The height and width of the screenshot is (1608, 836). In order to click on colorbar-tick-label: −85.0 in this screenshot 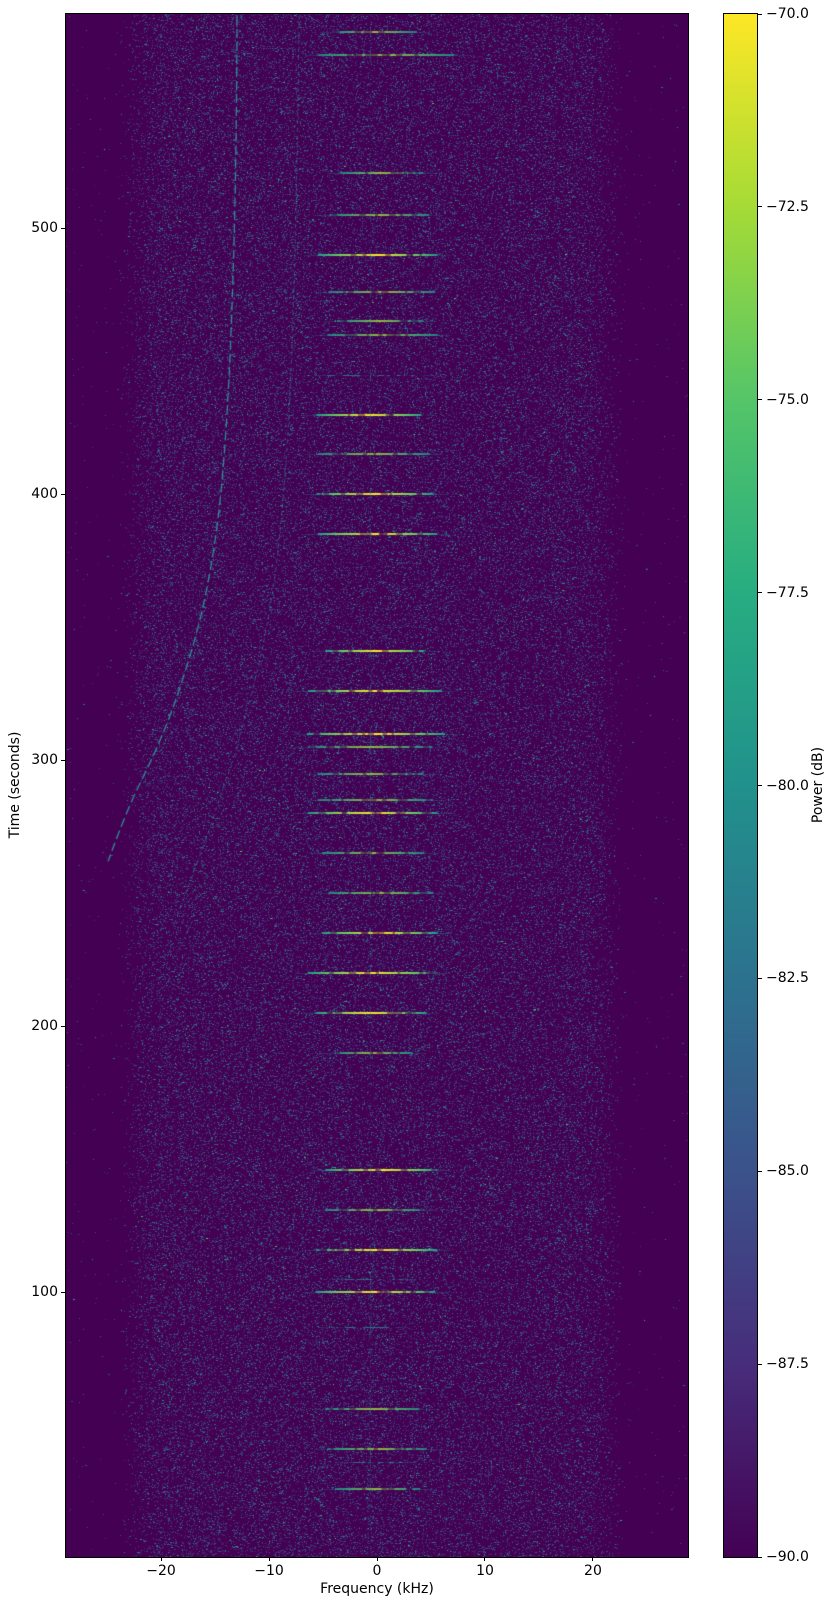, I will do `click(787, 1171)`.